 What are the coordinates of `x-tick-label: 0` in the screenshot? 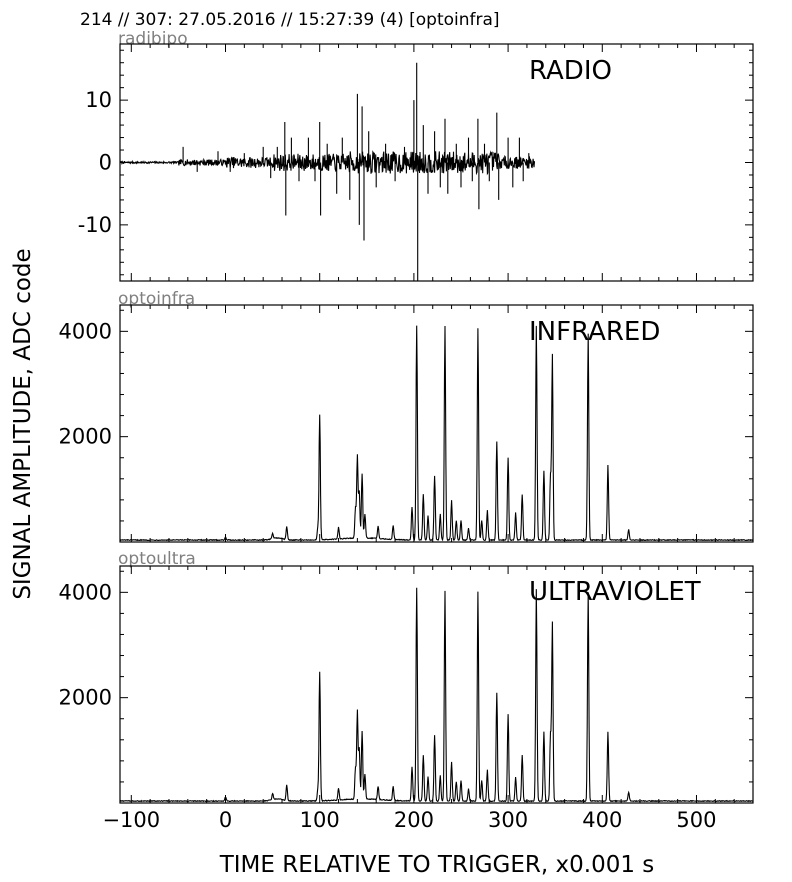 It's located at (225, 820).